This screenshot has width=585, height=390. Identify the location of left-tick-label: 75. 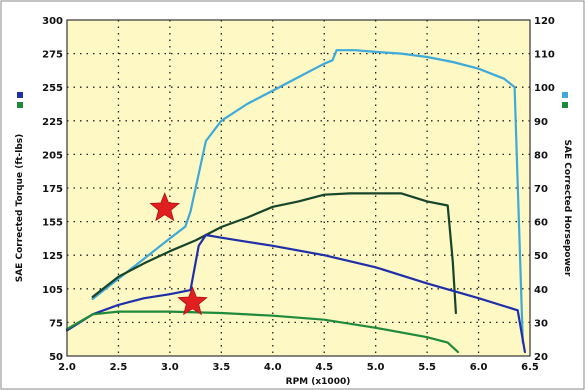
(56, 323).